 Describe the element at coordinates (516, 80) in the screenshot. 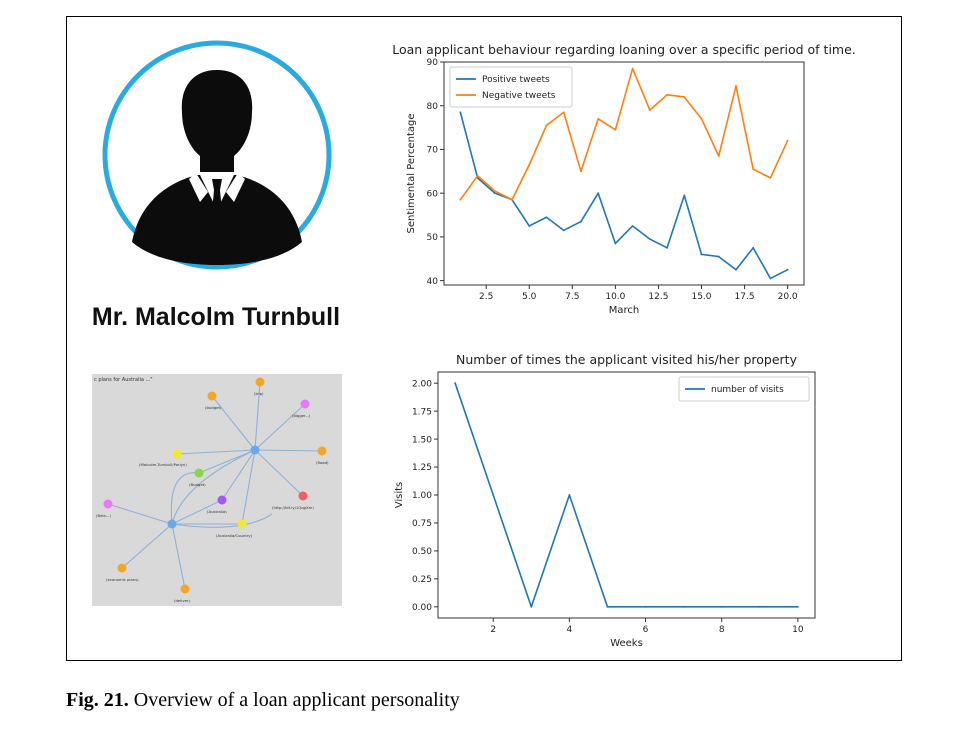

I see `legend-label: Positive tweets` at that location.